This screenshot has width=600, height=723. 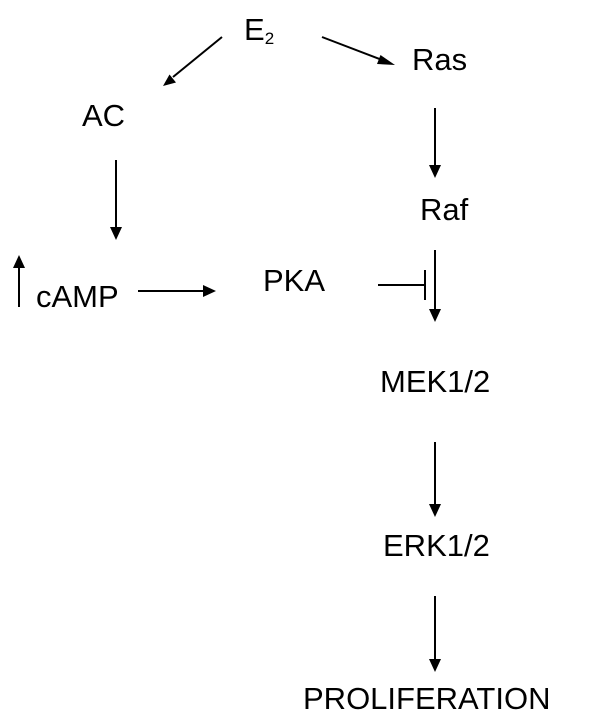 What do you see at coordinates (436, 545) in the screenshot?
I see `node-erk: ERK1/2` at bounding box center [436, 545].